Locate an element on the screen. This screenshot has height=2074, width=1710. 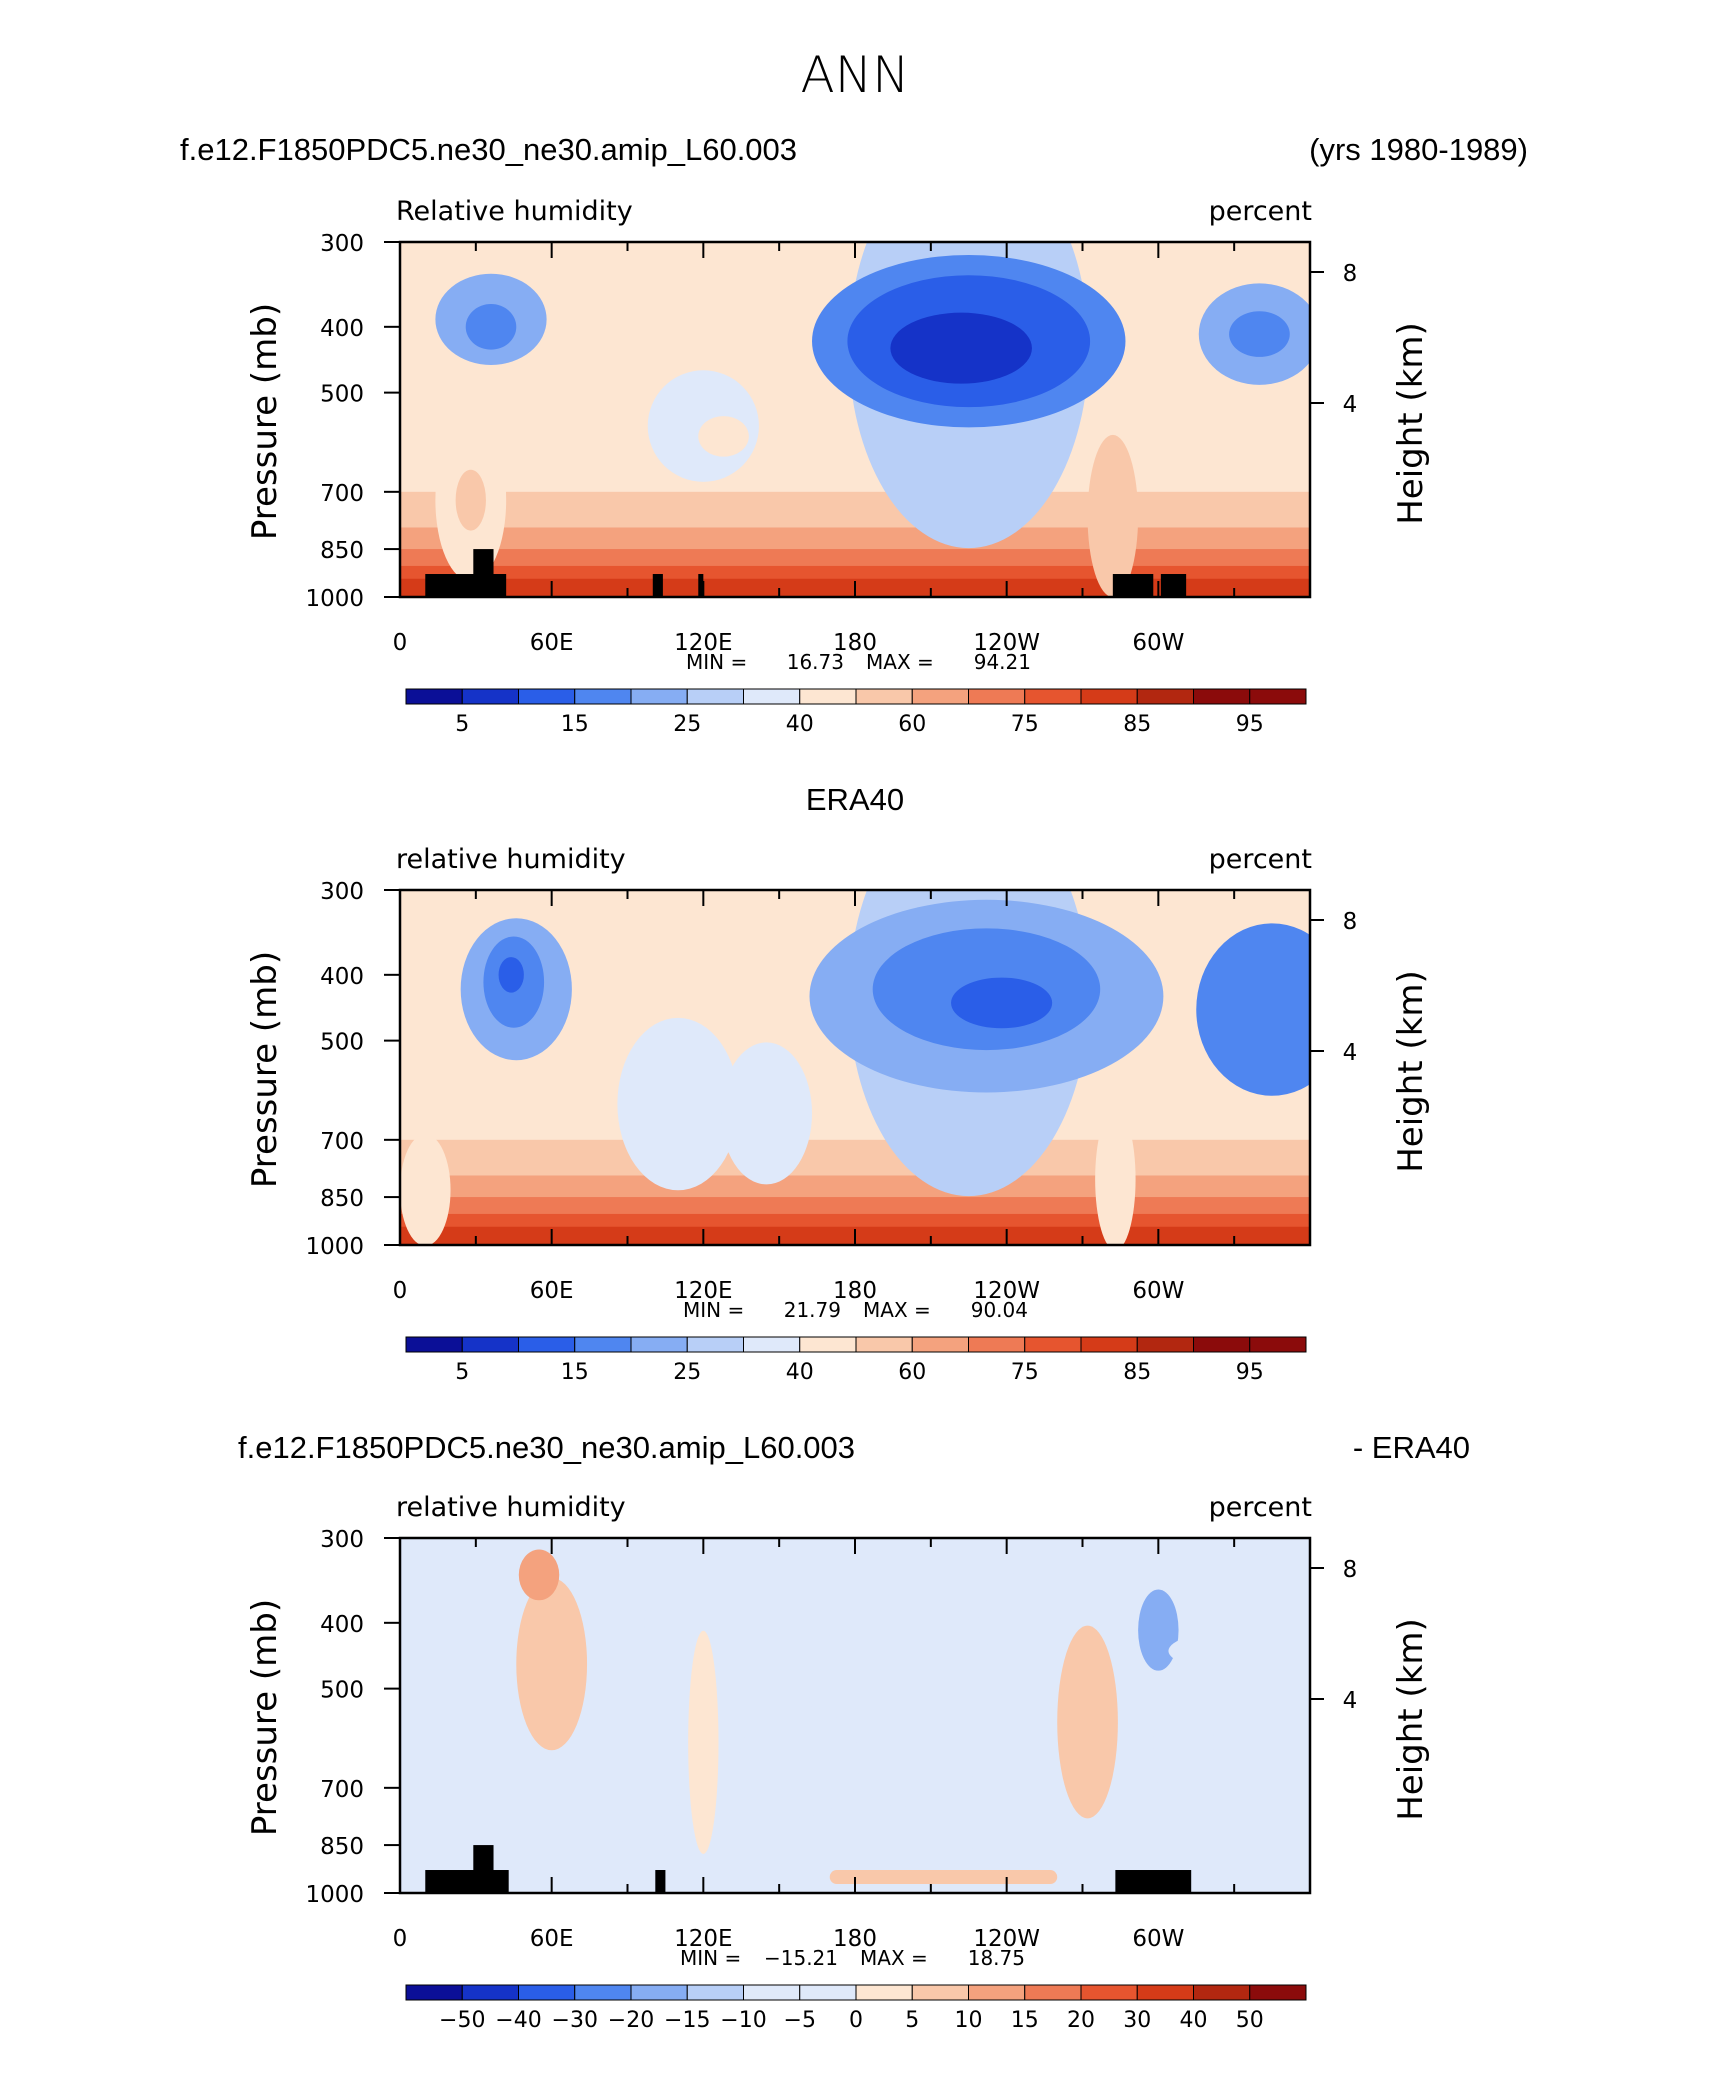
case-title: f.e12.F1850PDC5.ne30_ne30.amip_L60.003 is located at coordinates (546, 1447).